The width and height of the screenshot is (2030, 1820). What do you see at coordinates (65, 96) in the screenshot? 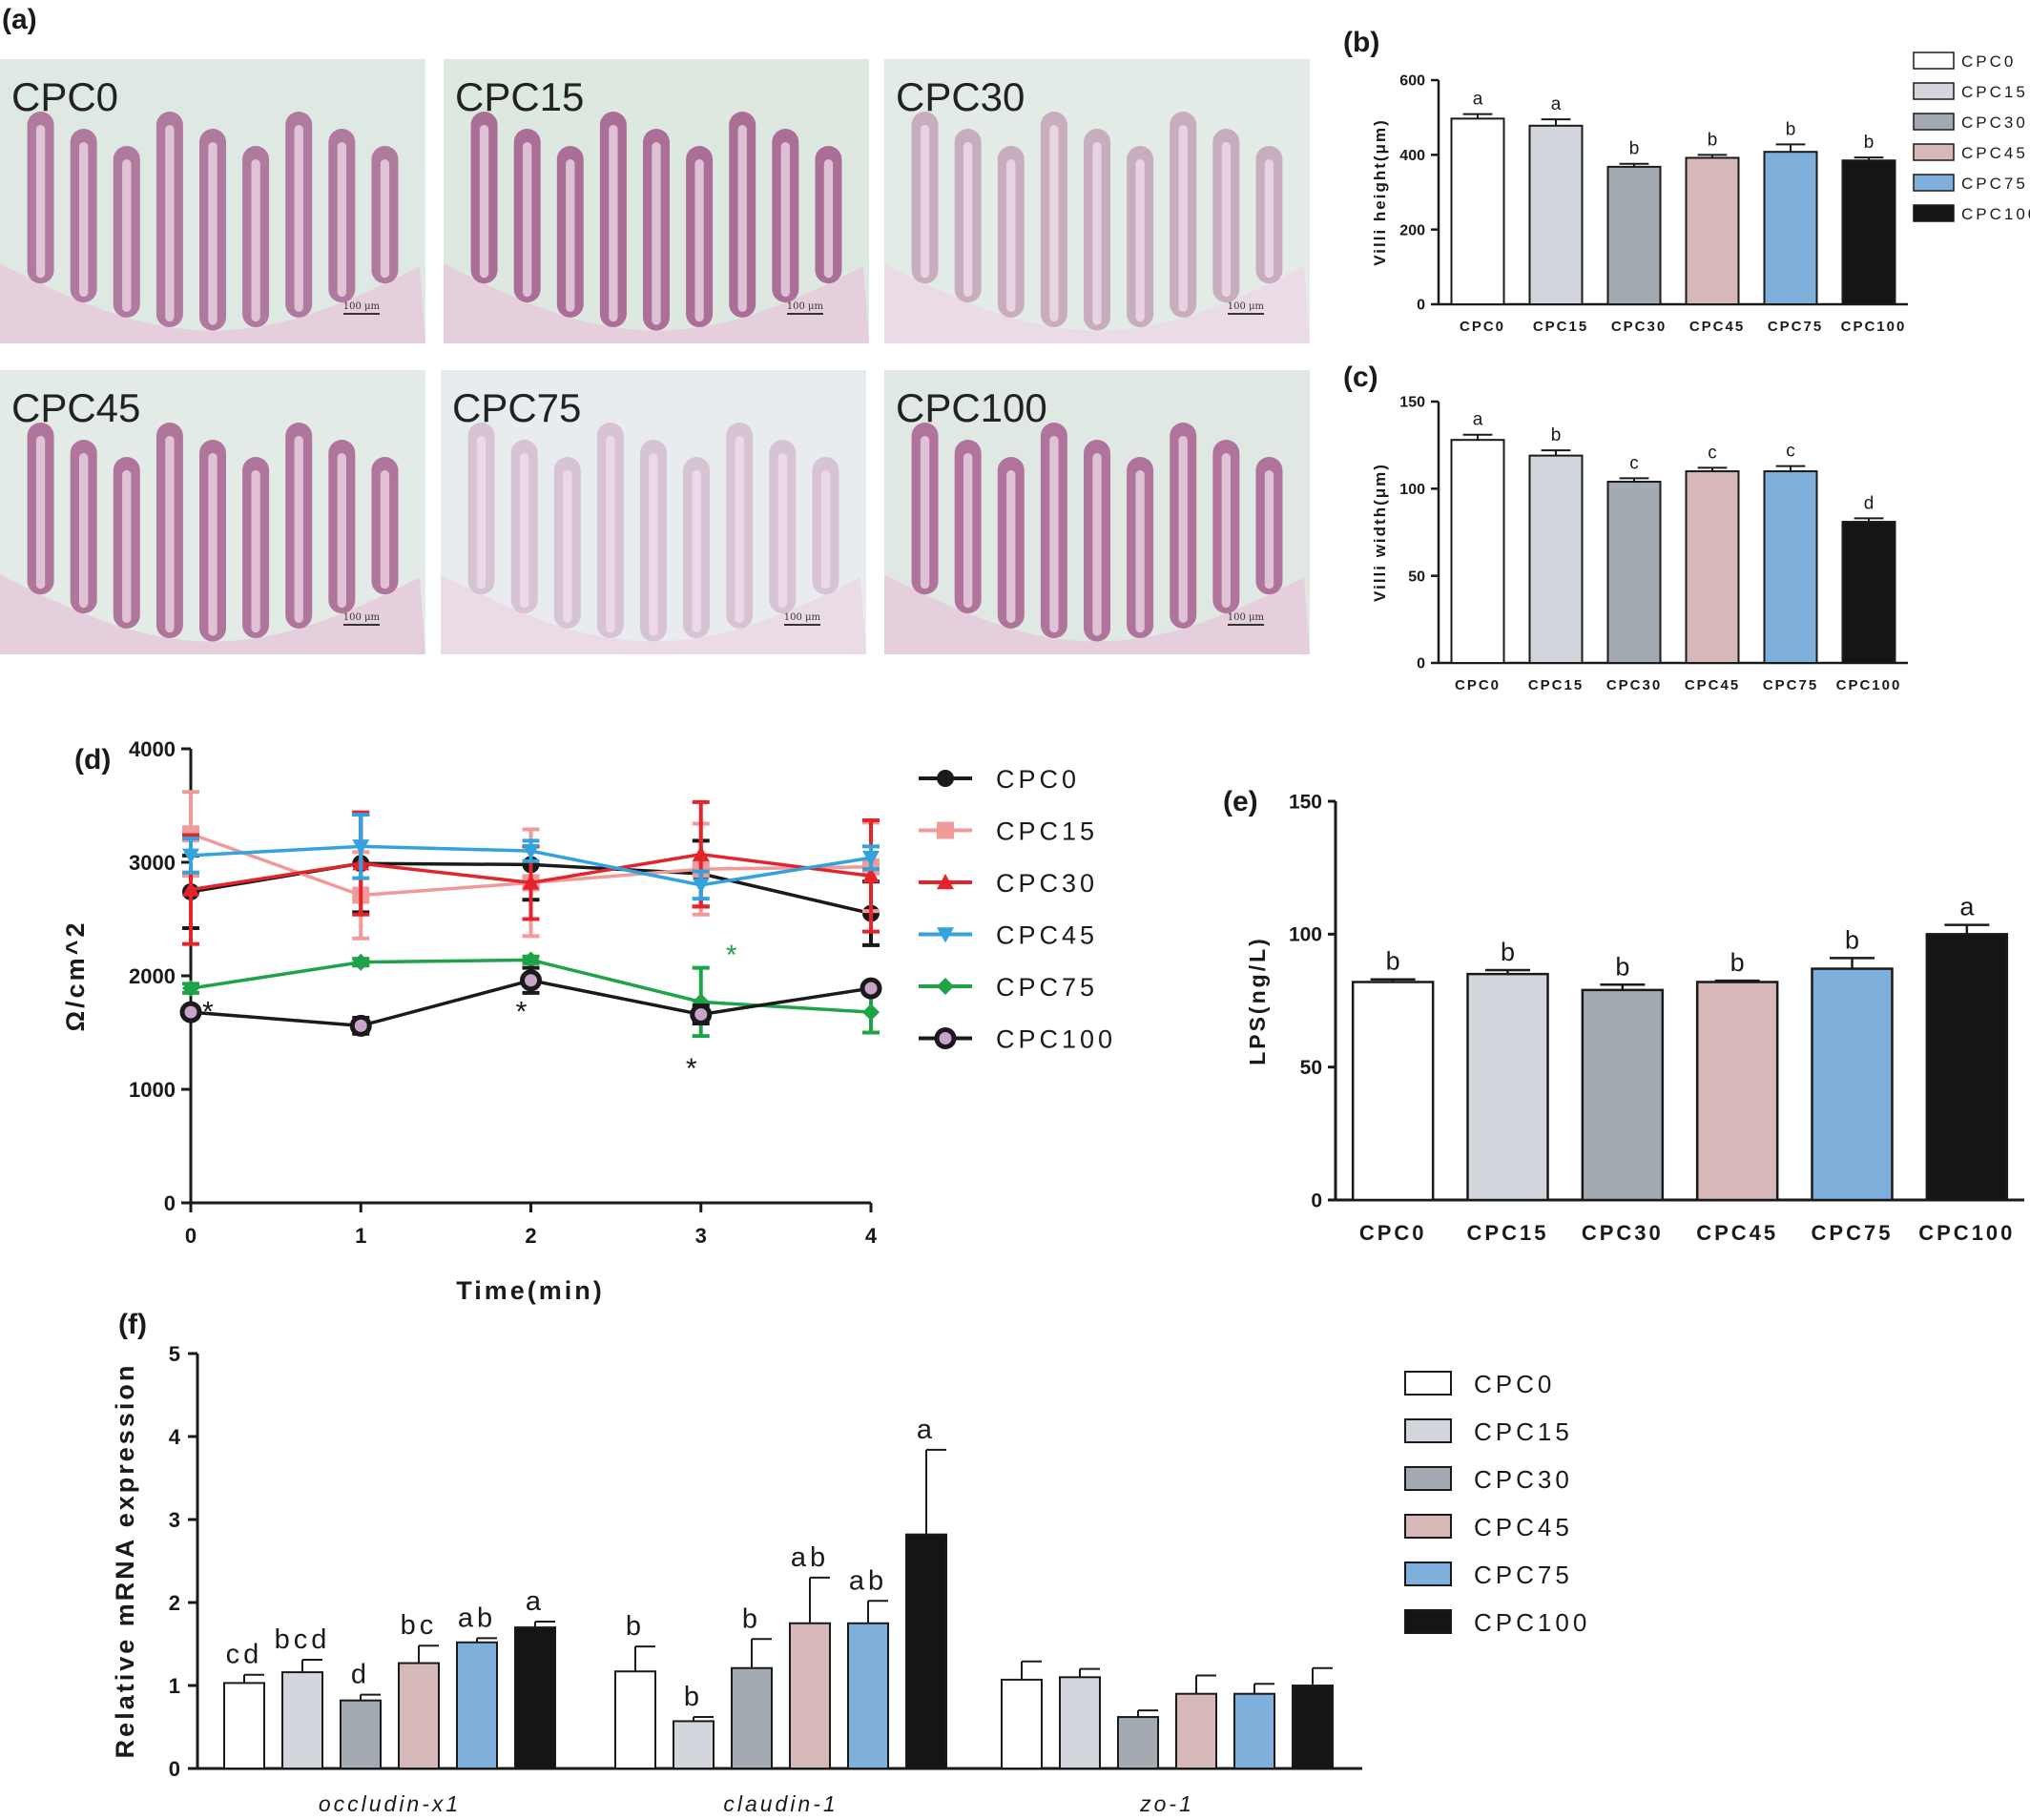
I see `histology-label: CPC0` at bounding box center [65, 96].